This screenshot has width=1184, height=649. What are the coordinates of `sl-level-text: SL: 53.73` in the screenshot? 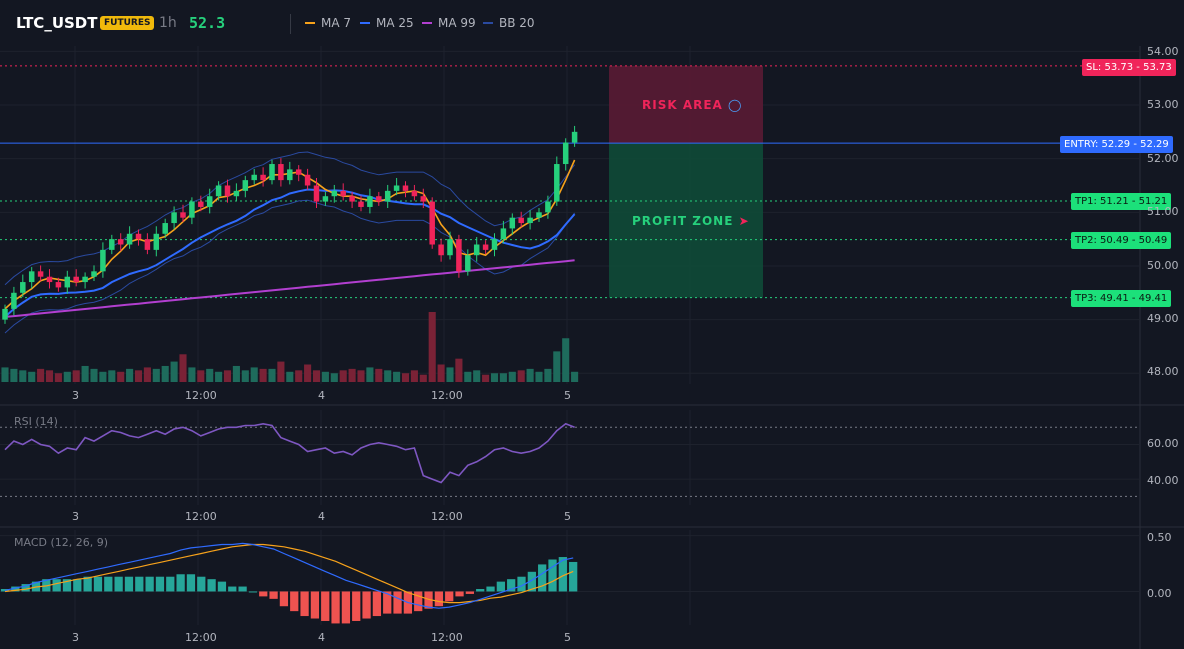 It's located at (1110, 67).